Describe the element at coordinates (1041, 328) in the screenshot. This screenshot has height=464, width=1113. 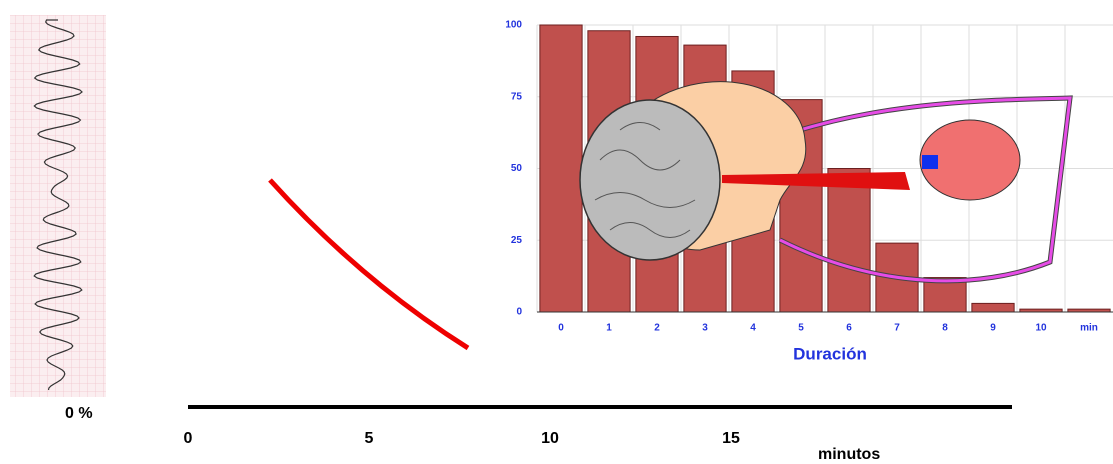
I see `x-tick-label: 10` at that location.